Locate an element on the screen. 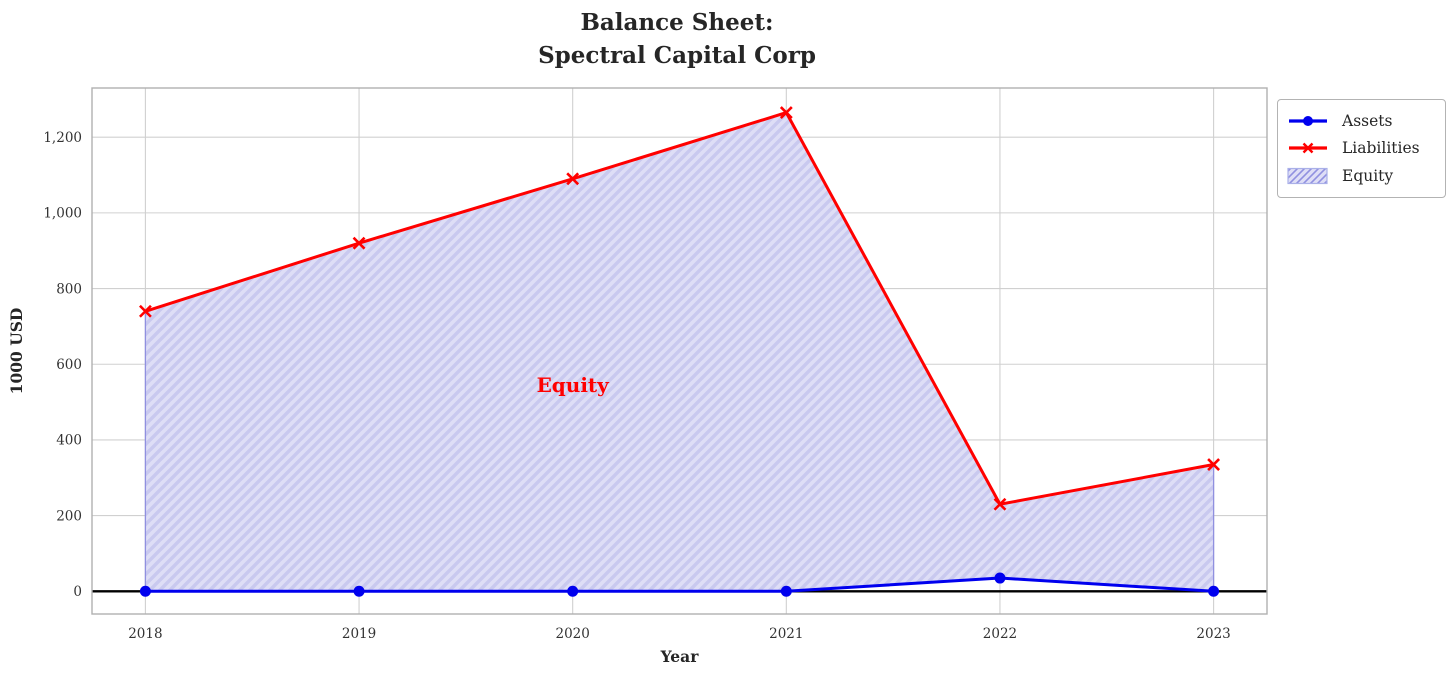 This screenshot has width=1454, height=676. tick-label-y-800: 800 is located at coordinates (69, 289).